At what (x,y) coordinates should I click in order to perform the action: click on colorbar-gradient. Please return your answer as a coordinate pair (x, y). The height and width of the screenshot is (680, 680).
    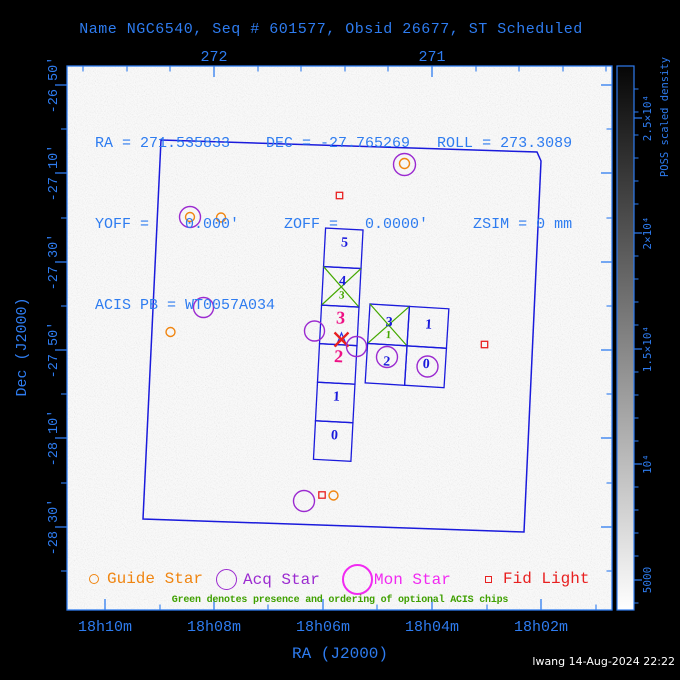
    Looking at the image, I should click on (625, 338).